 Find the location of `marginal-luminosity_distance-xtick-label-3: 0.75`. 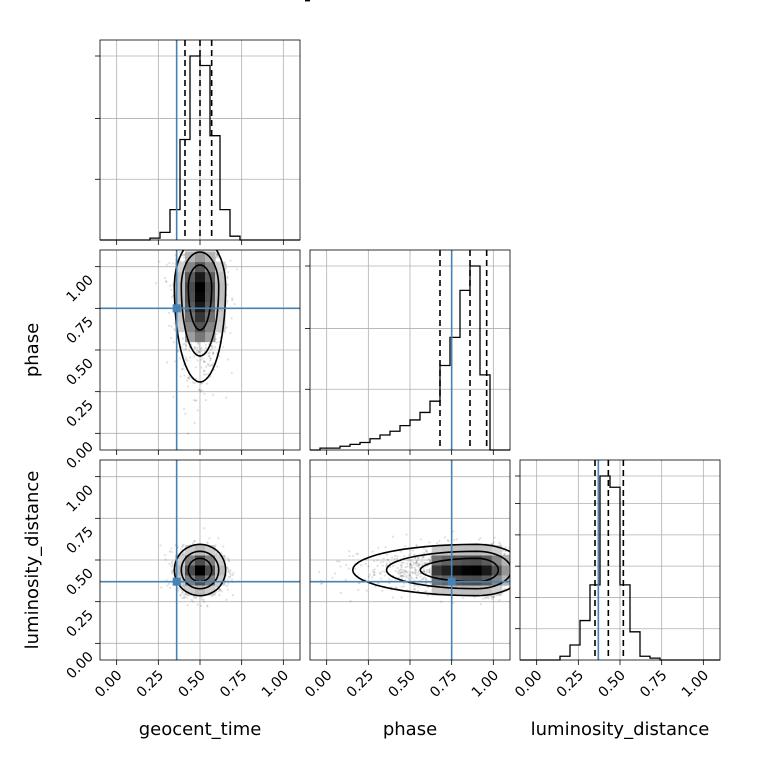

marginal-luminosity_distance-xtick-label-3: 0.75 is located at coordinates (653, 684).